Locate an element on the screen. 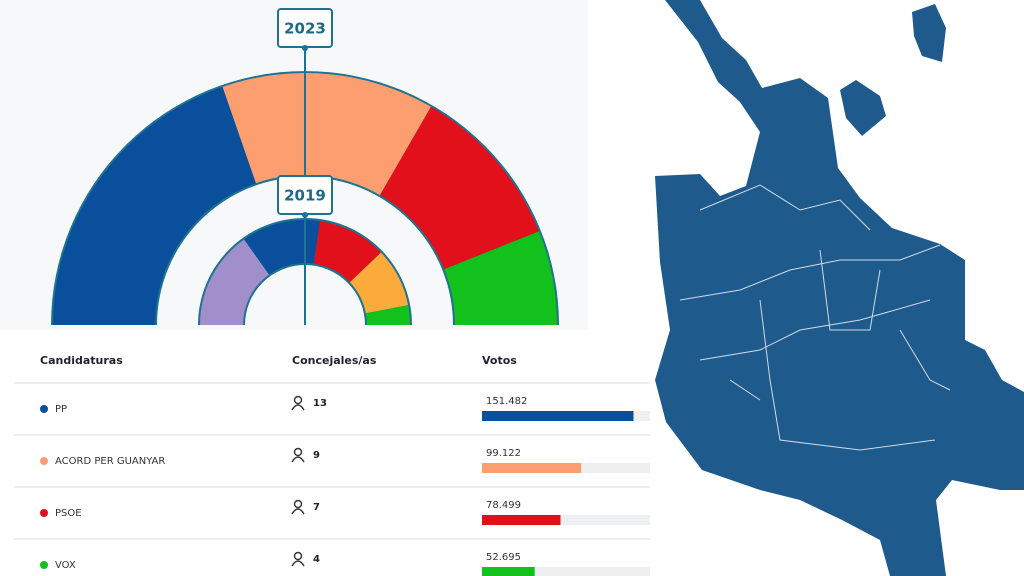 The width and height of the screenshot is (1024, 576). seat-count: 4 is located at coordinates (316, 559).